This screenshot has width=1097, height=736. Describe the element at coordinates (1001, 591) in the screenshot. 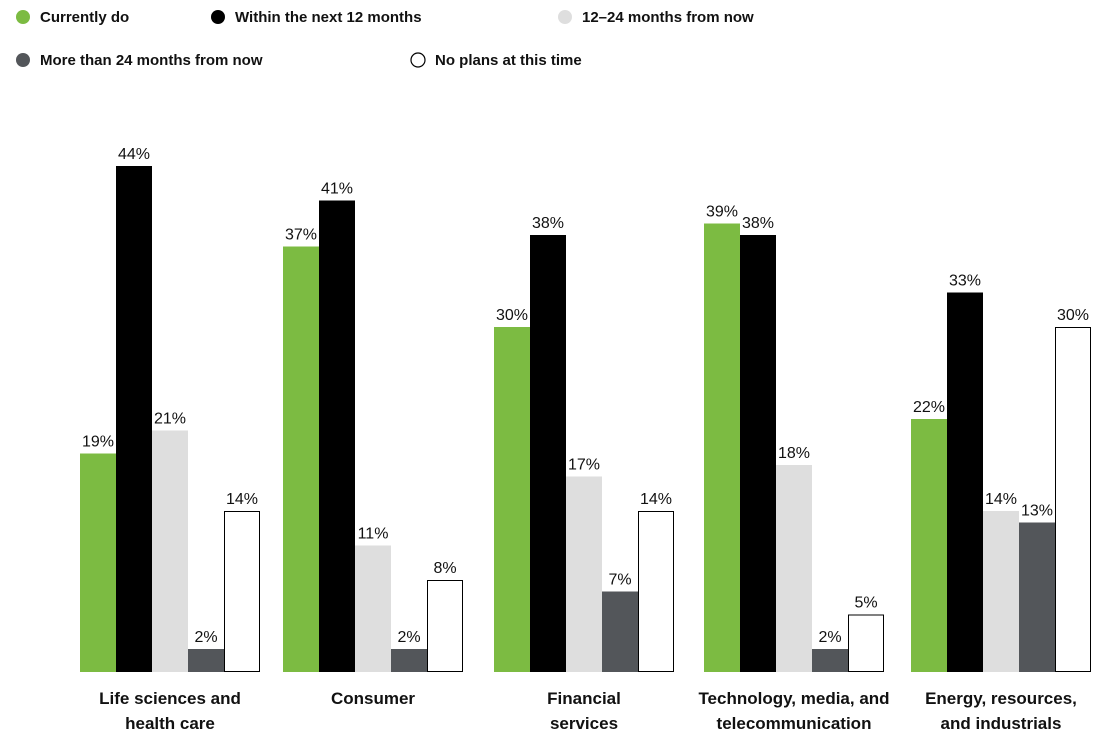

I see `bar-c5-s3` at that location.